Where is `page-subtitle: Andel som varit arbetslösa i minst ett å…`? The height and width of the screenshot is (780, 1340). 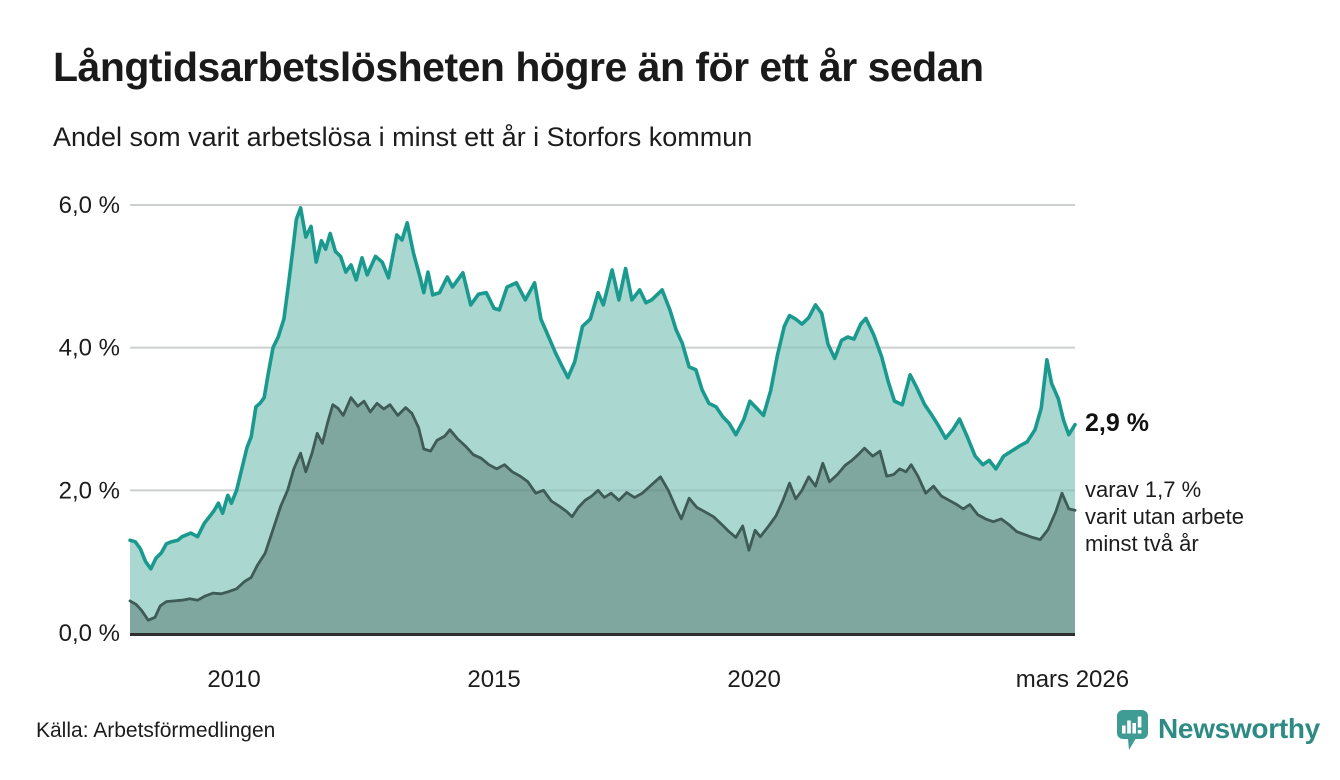 page-subtitle: Andel som varit arbetslösa i minst ett å… is located at coordinates (403, 137).